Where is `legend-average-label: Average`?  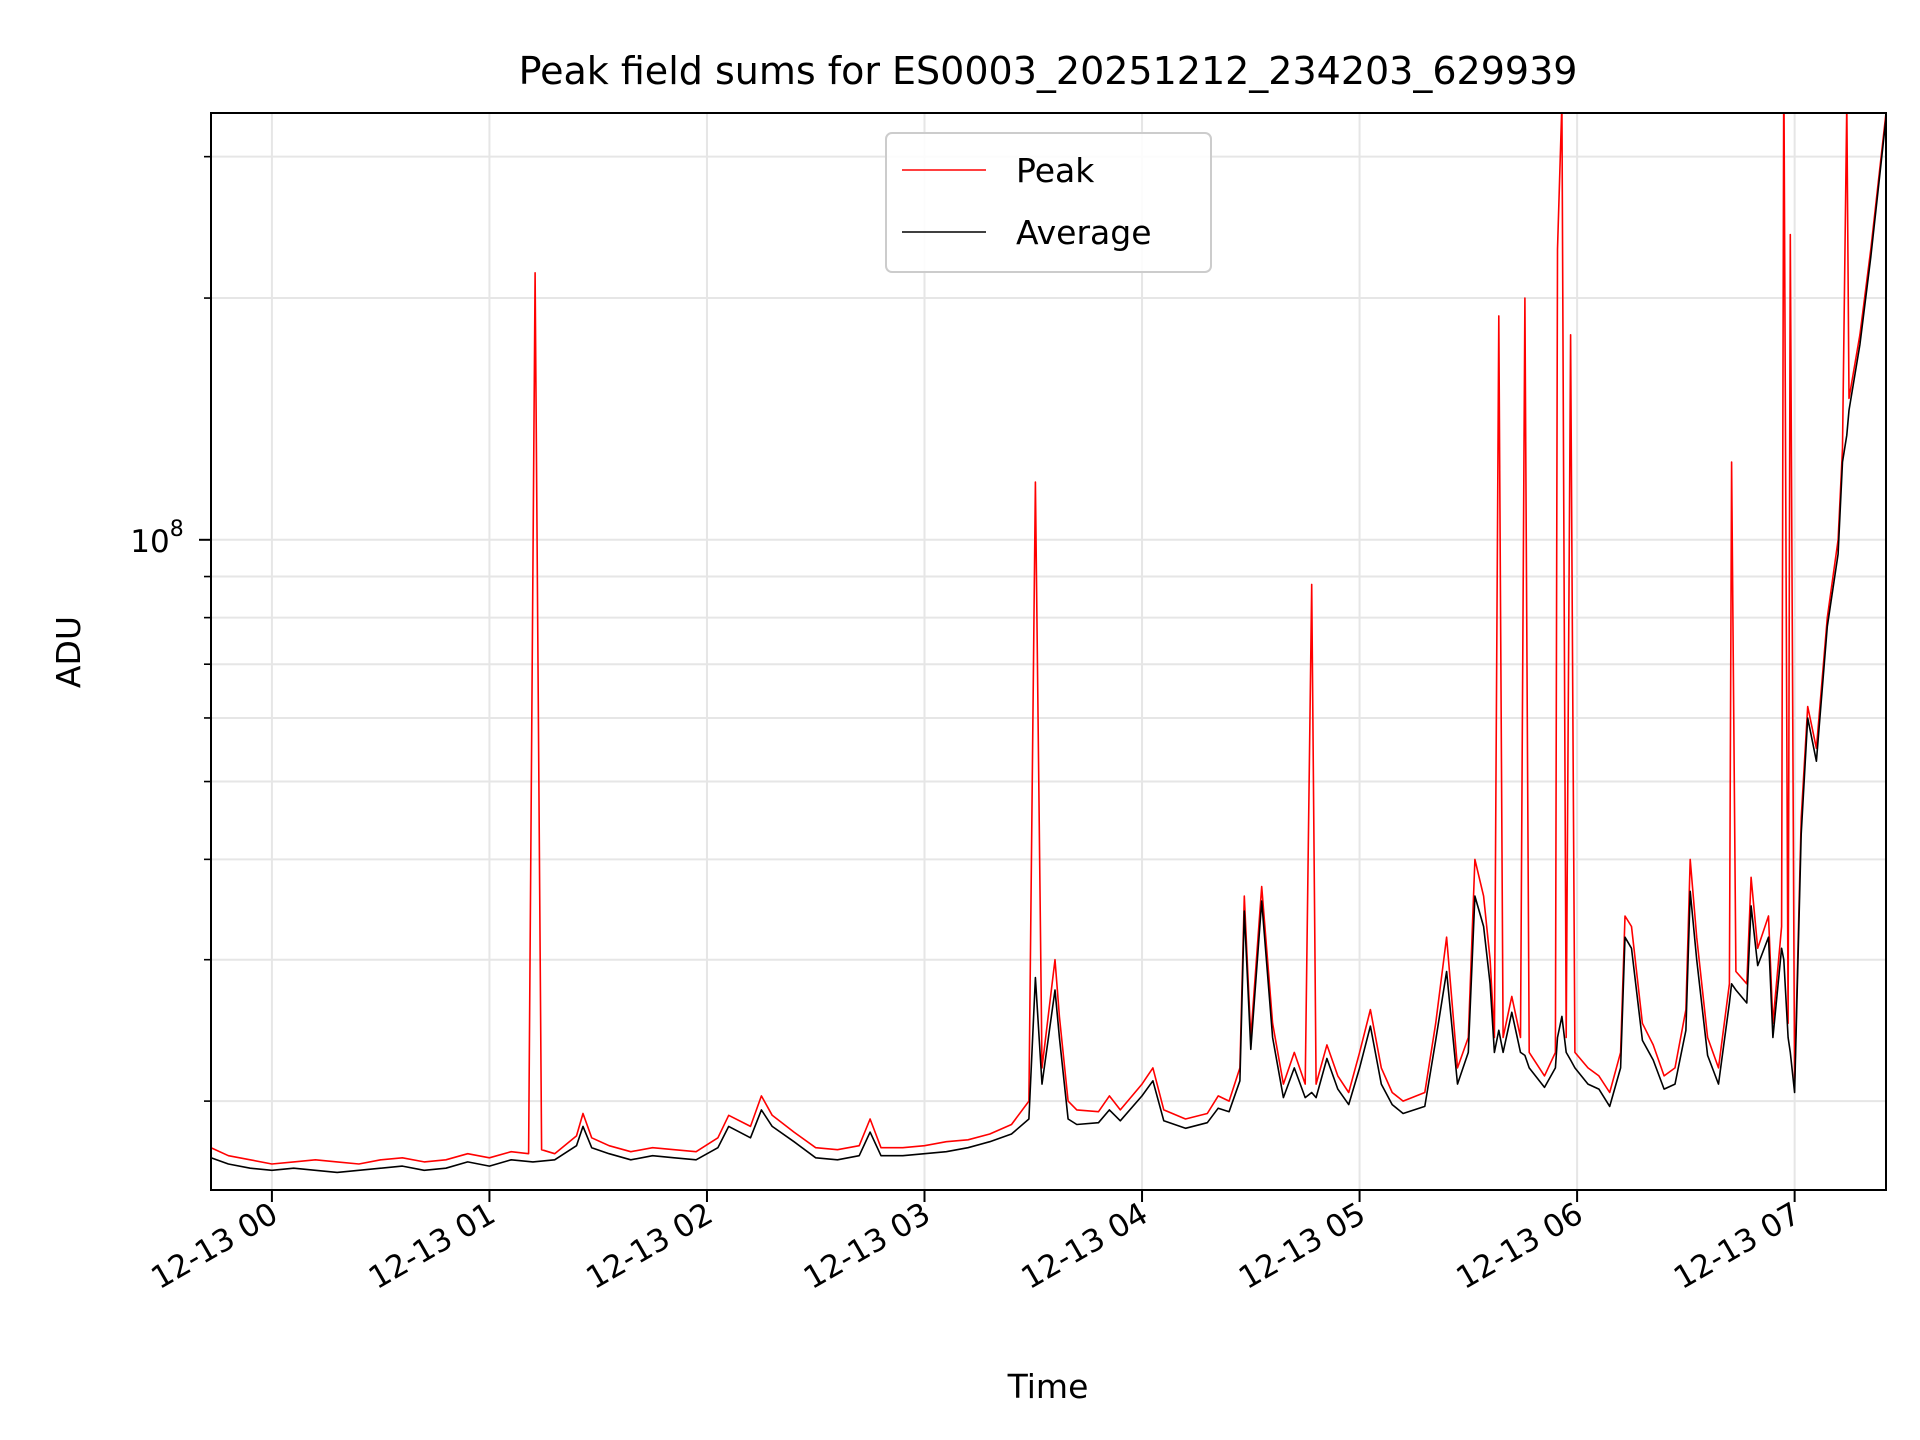 legend-average-label: Average is located at coordinates (1084, 232).